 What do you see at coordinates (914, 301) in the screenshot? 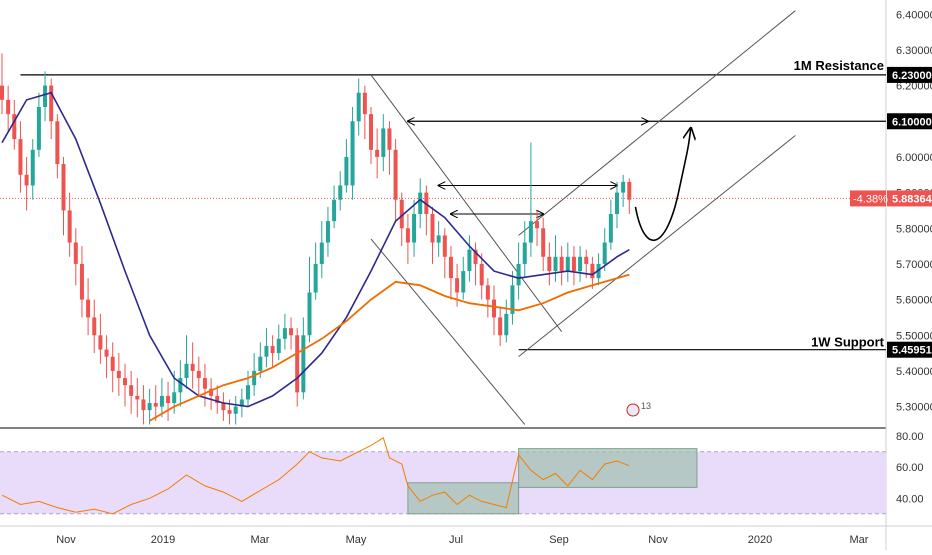
I see `price-tick-label: 5.60000` at bounding box center [914, 301].